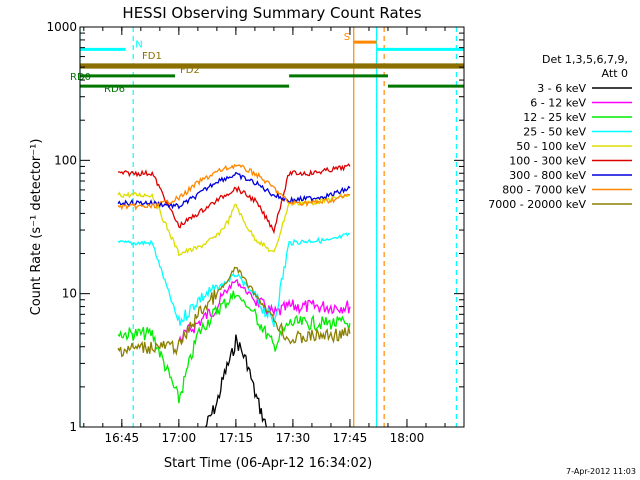  I want to click on legend-label-4: 50 - 100 keV, so click(551, 146).